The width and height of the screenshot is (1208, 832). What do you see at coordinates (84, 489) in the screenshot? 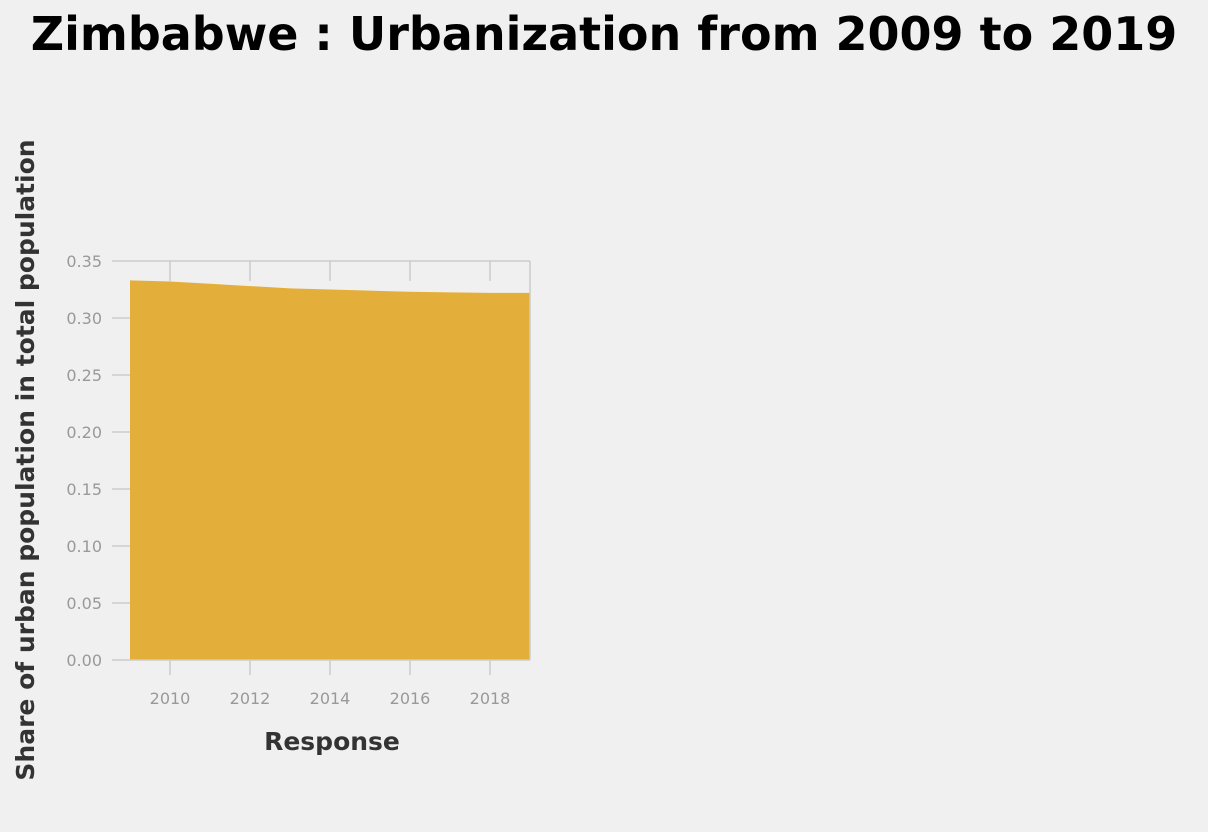
I see `y-tick-label: 0.15` at bounding box center [84, 489].